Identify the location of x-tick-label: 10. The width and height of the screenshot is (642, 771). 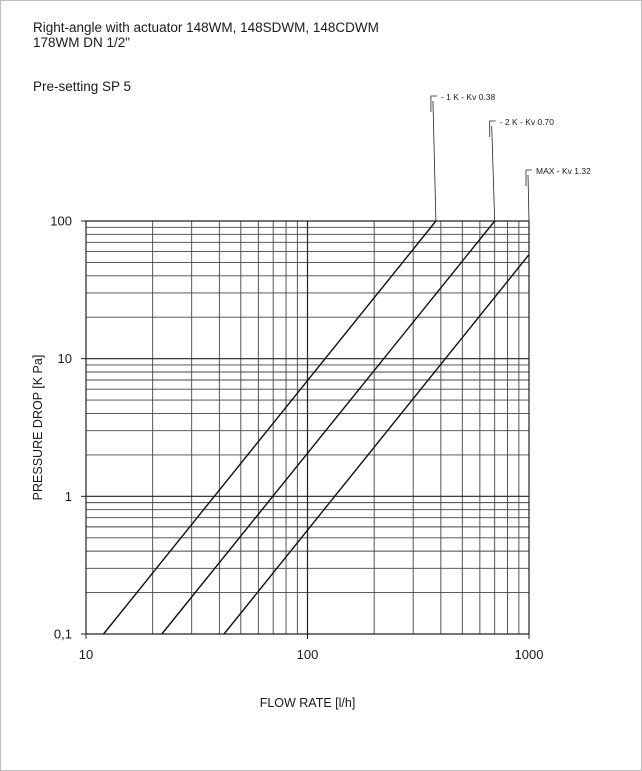
(86, 654).